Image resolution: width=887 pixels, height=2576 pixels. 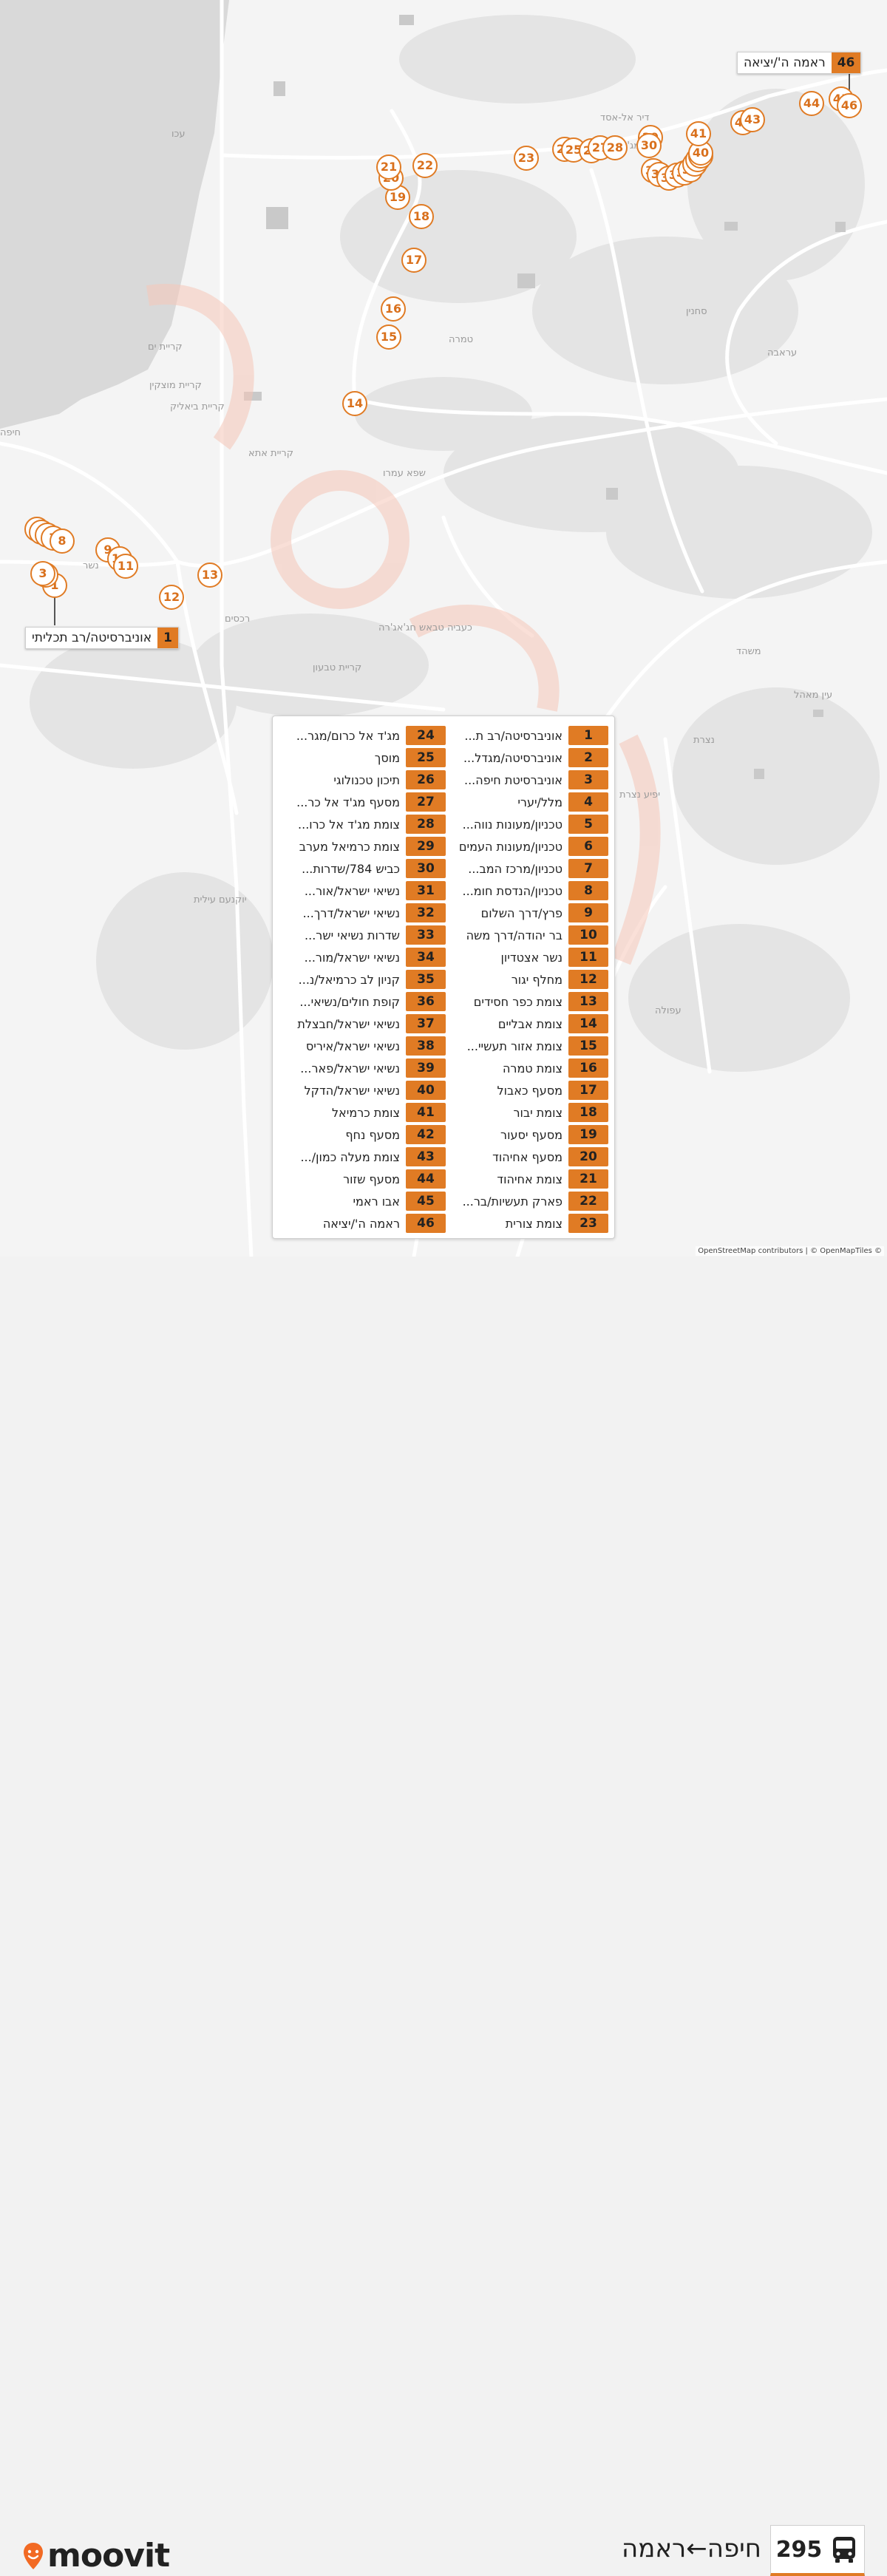 What do you see at coordinates (362, 1223) in the screenshot?
I see `stop-list-item: ראמה ה'/יציאה 46` at bounding box center [362, 1223].